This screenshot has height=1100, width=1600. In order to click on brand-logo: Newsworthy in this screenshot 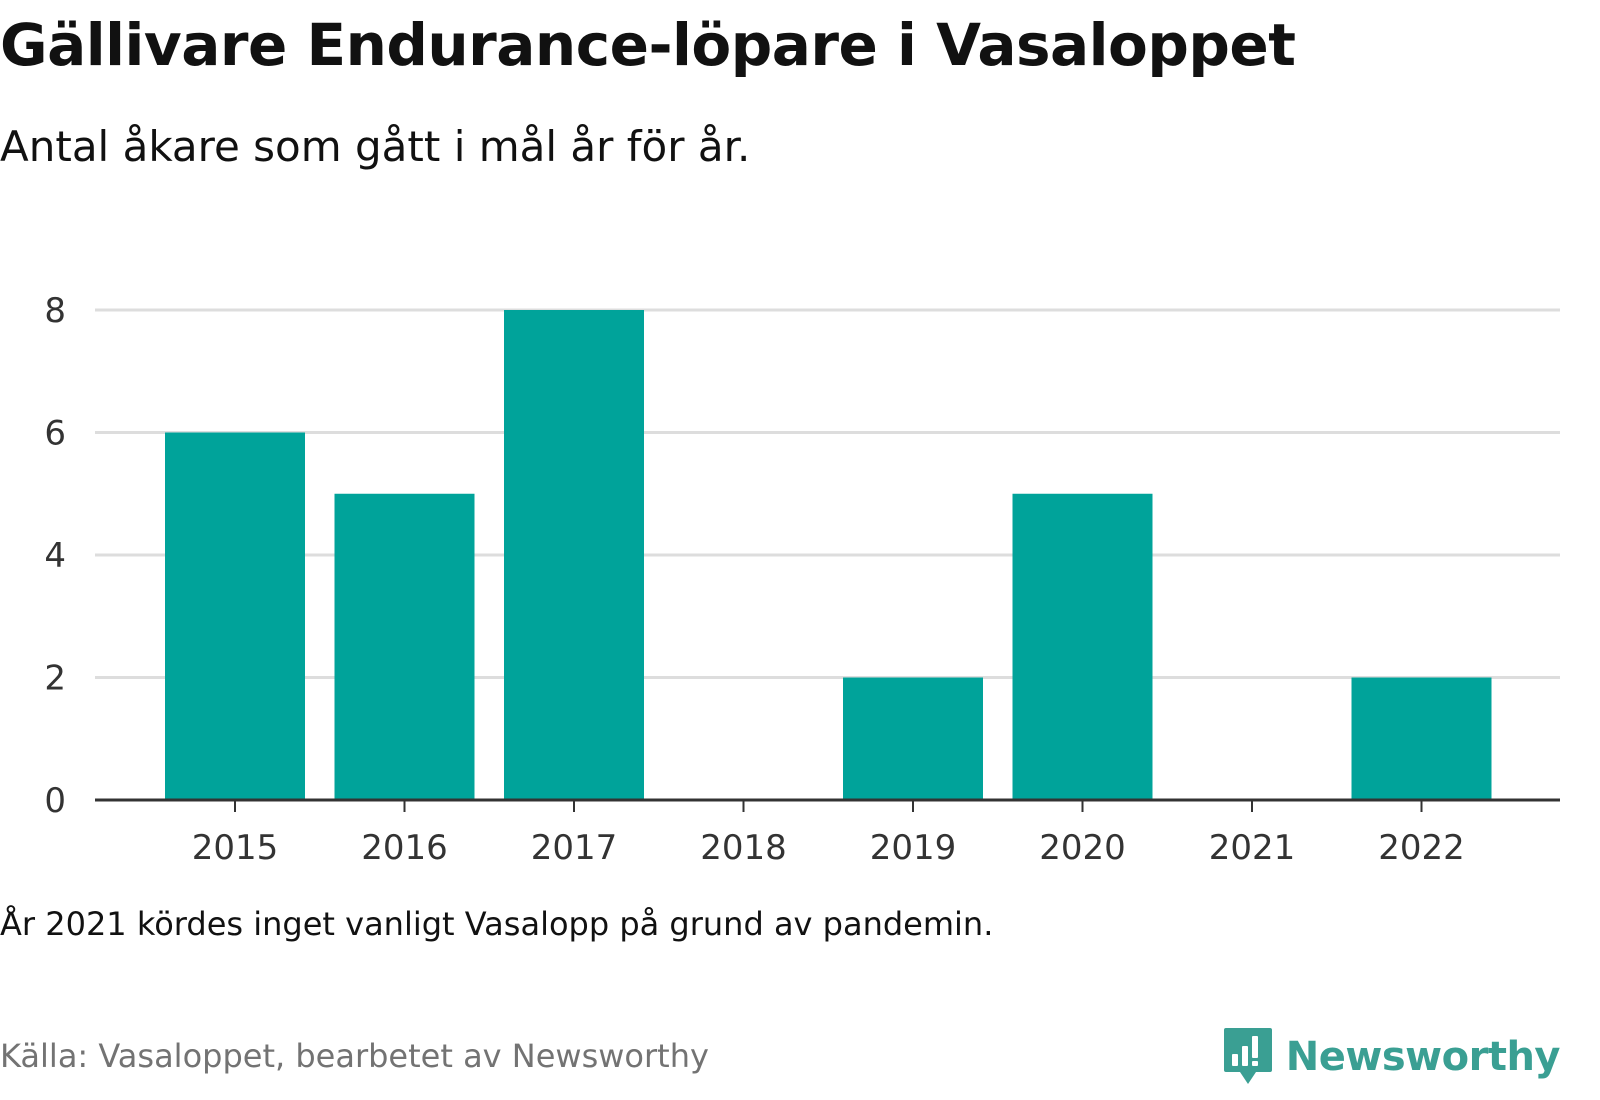, I will do `click(1391, 1057)`.